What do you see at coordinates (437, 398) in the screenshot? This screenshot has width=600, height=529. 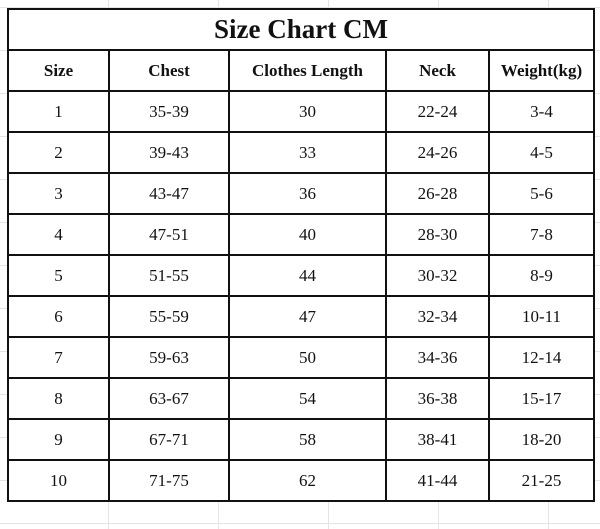 I see `table-cell: 36-38` at bounding box center [437, 398].